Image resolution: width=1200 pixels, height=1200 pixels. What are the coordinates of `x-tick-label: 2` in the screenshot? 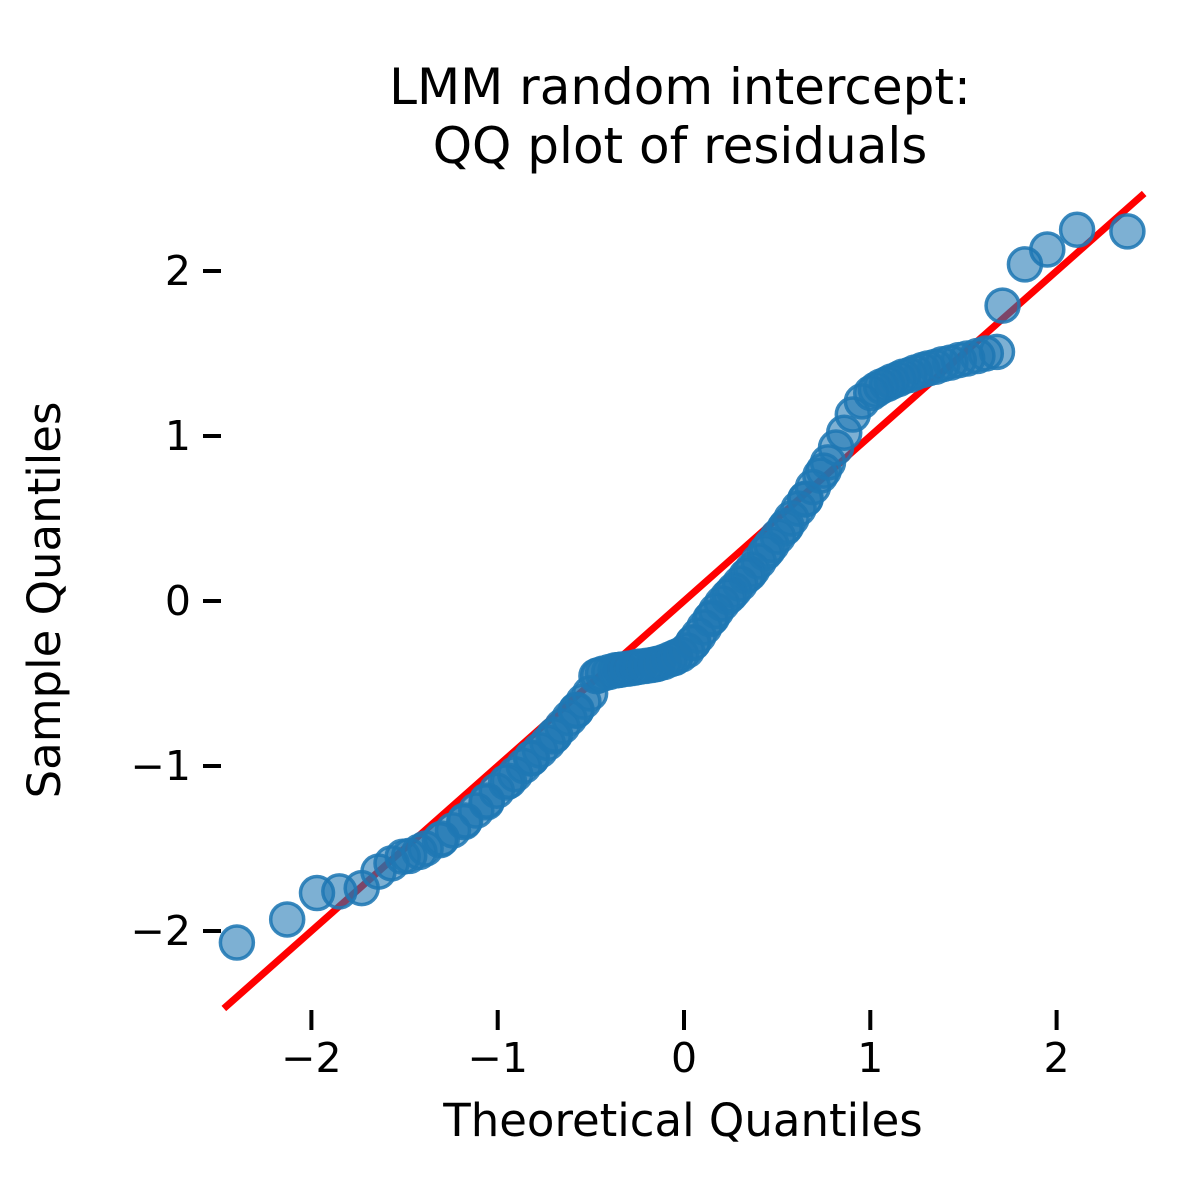 It's located at (1057, 1058).